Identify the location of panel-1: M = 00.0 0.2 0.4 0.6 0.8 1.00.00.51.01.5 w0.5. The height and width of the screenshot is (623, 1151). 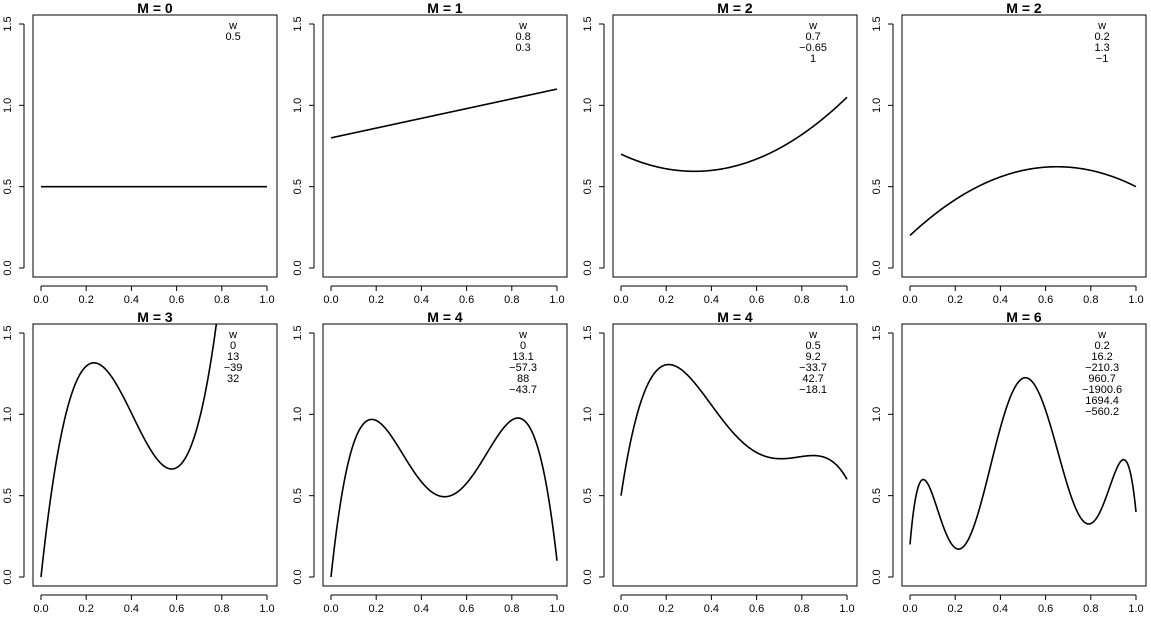
(140, 153).